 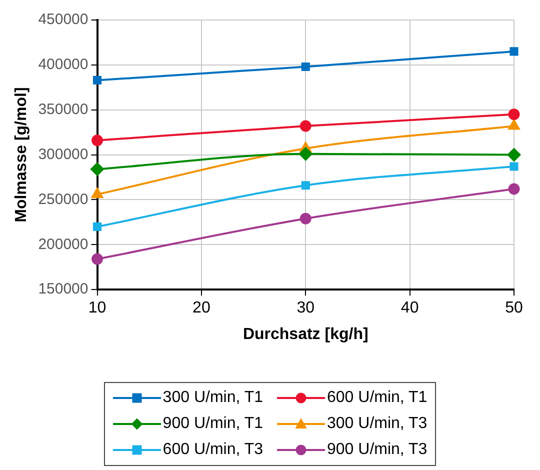 What do you see at coordinates (212, 450) in the screenshot?
I see `legend-label: 600 U/min, T3` at bounding box center [212, 450].